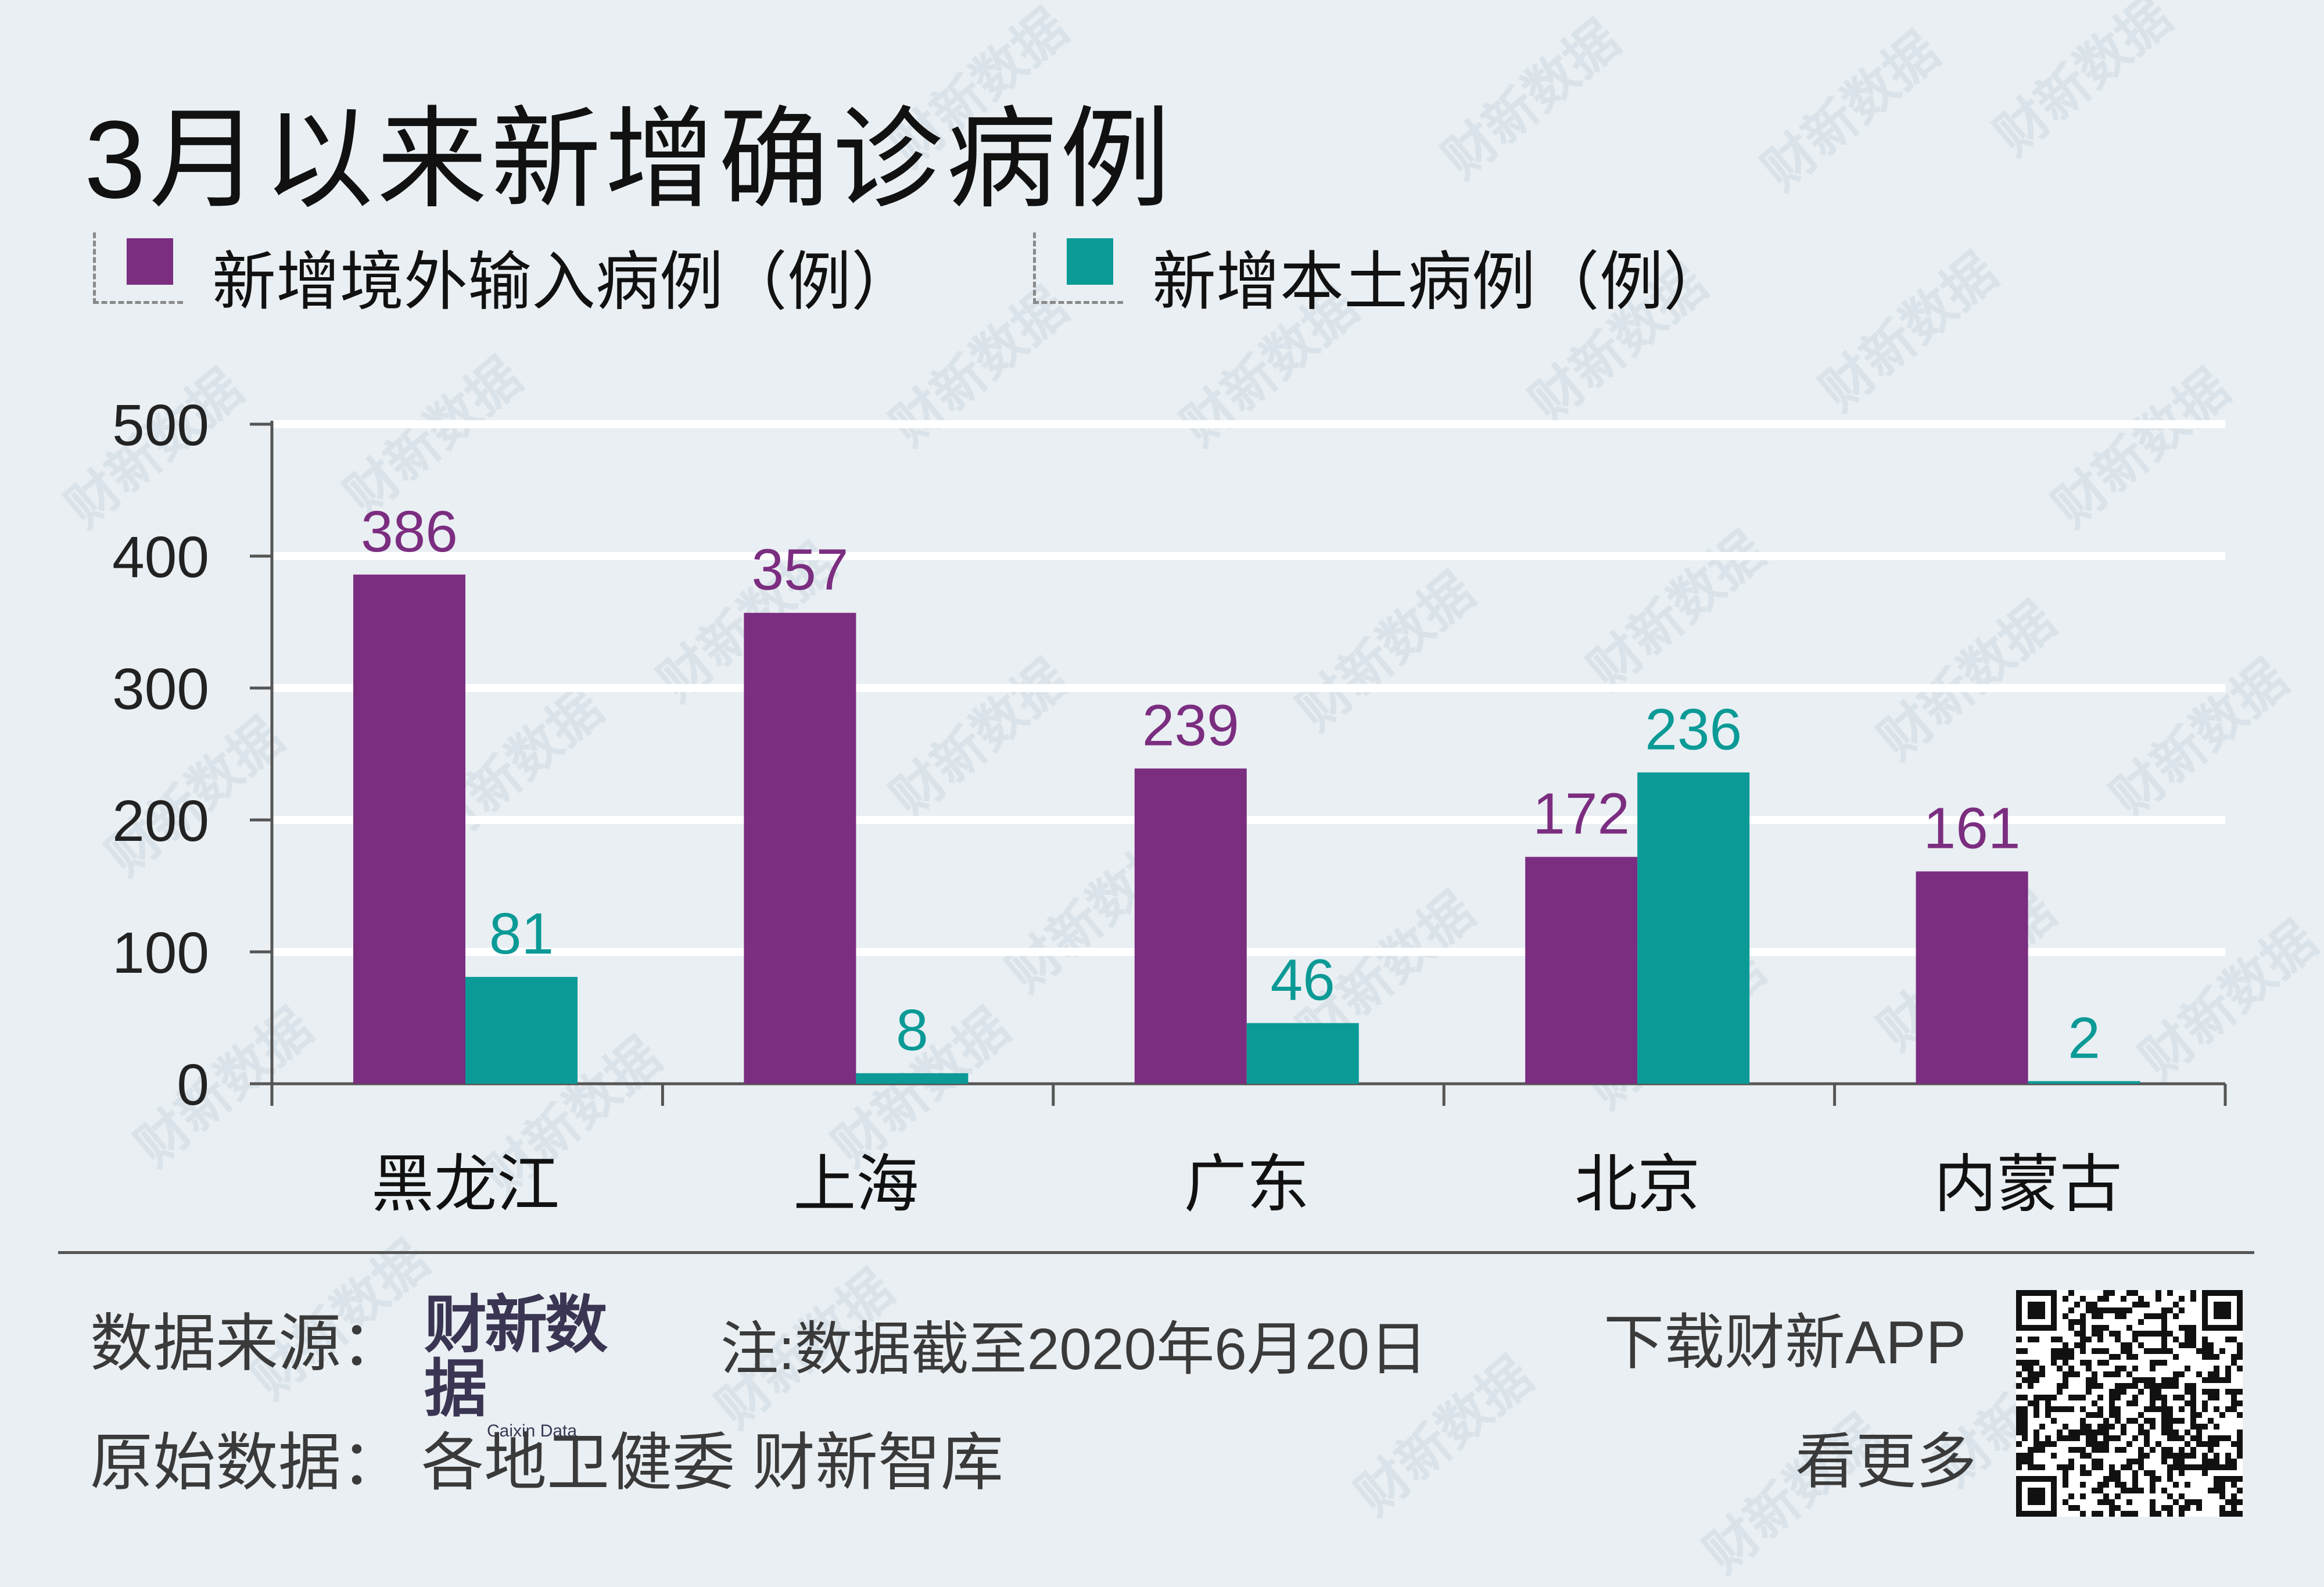 The height and width of the screenshot is (1587, 2324). Describe the element at coordinates (532, 1431) in the screenshot. I see `brand-subtitle: Caixin Data` at that location.